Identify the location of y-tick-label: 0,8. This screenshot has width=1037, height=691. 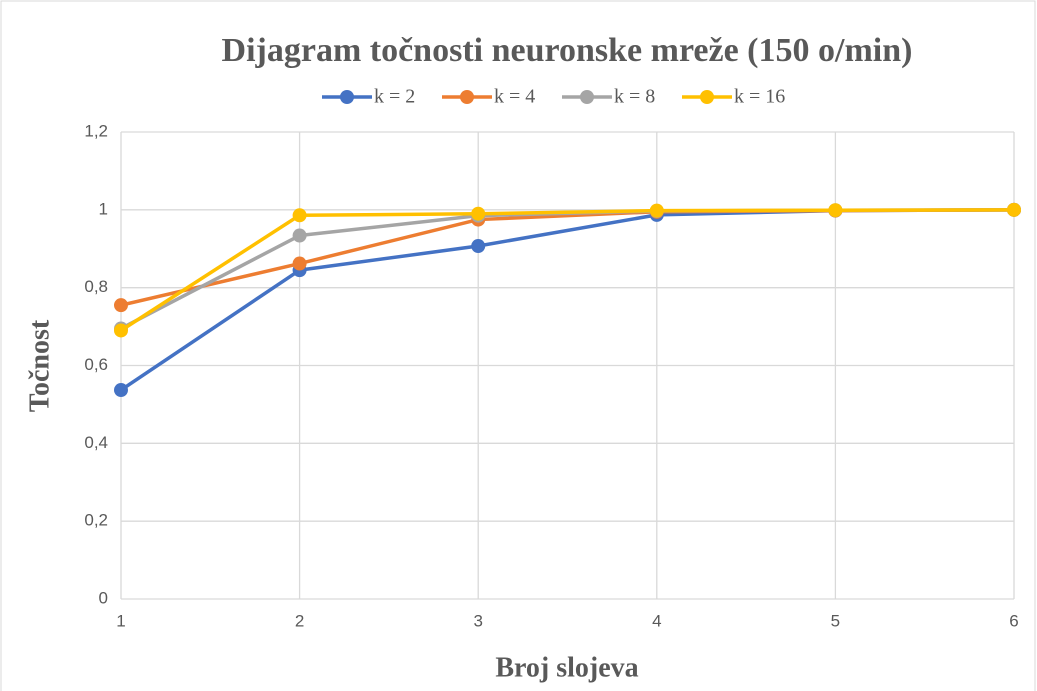
(96, 286).